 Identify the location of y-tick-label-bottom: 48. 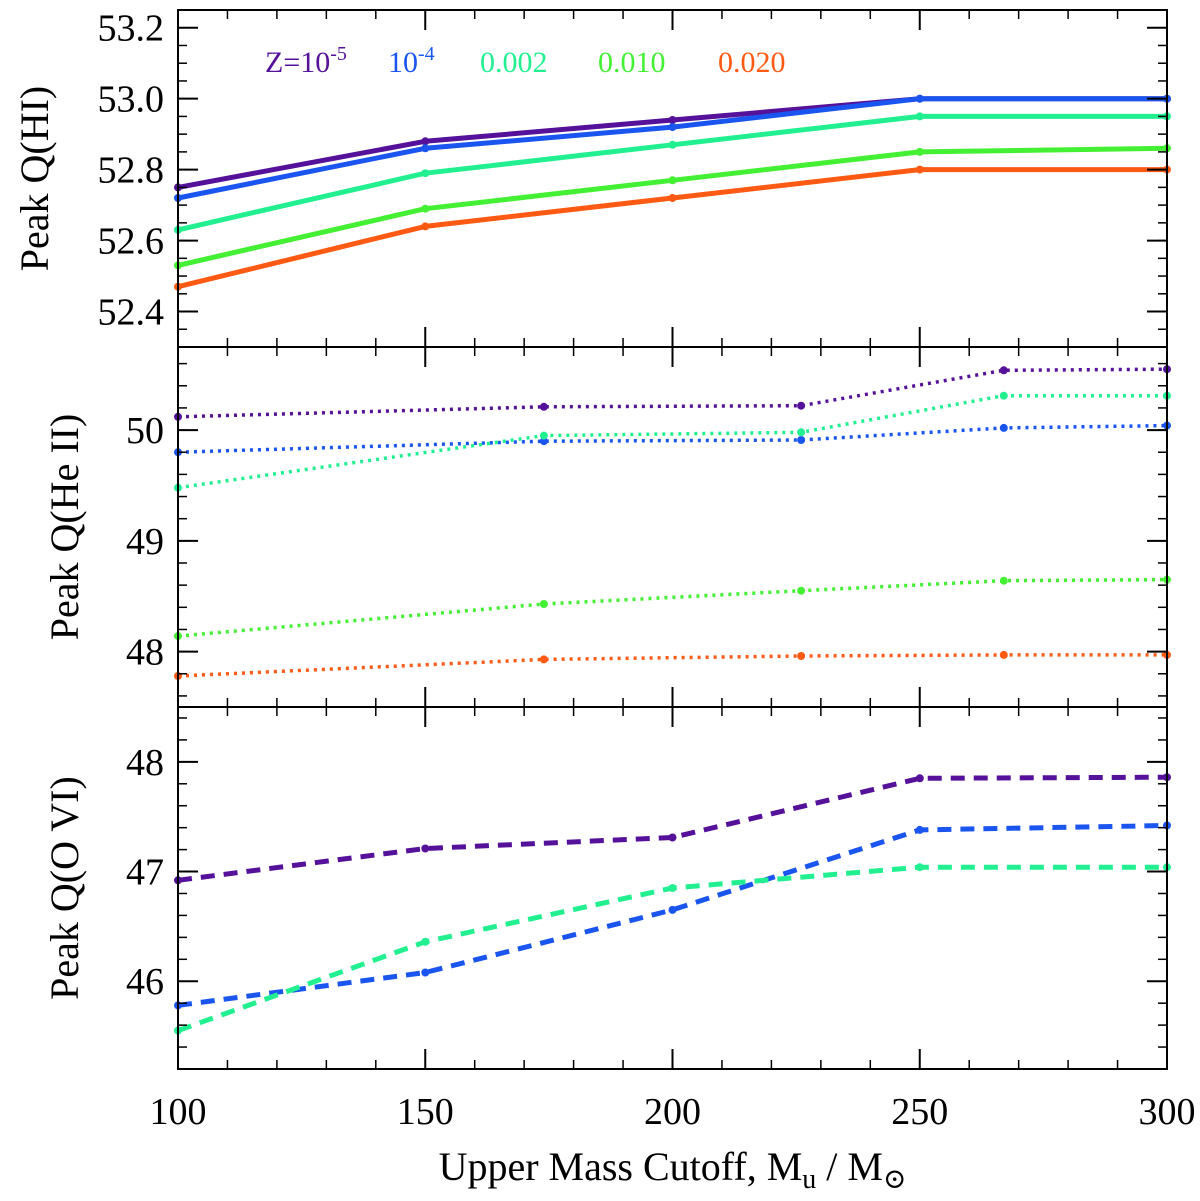
(145, 763).